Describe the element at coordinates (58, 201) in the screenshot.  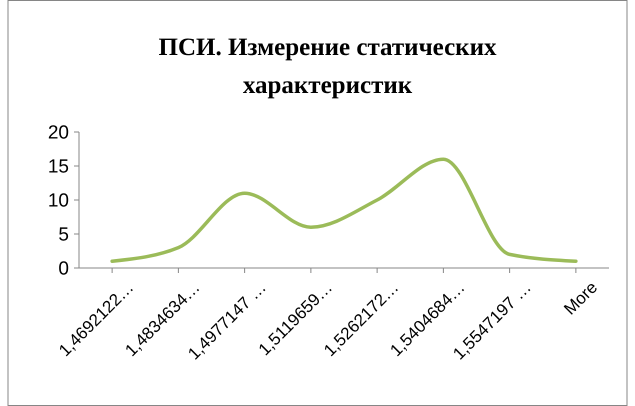
I see `y-tick-label: 10` at that location.